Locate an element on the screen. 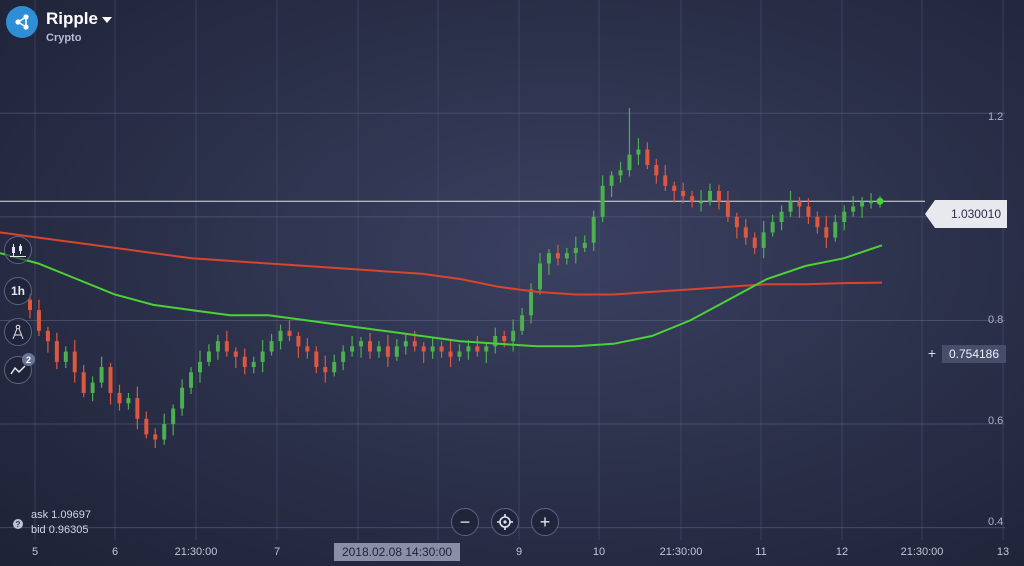  x-axis-label: 7 is located at coordinates (277, 552).